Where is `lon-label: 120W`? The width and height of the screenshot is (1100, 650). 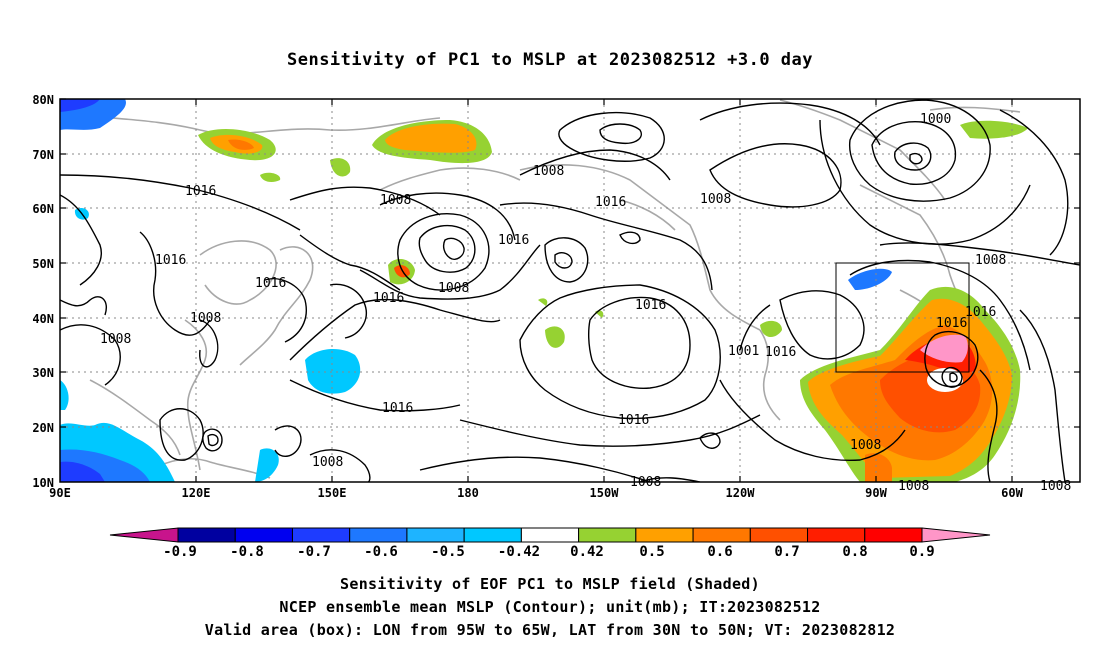
lon-label: 120W is located at coordinates (741, 493).